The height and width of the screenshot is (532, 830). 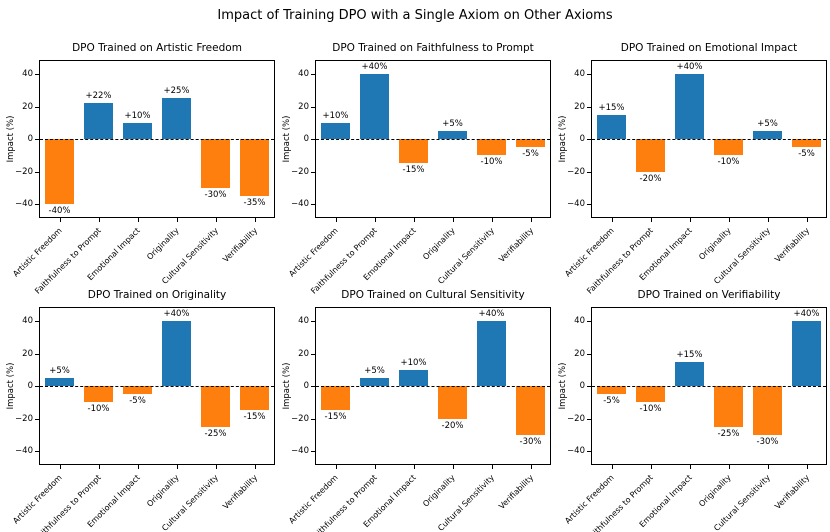 I want to click on plot-area: -40% +22% +10% +25% -30% -35%, so click(x=157, y=139).